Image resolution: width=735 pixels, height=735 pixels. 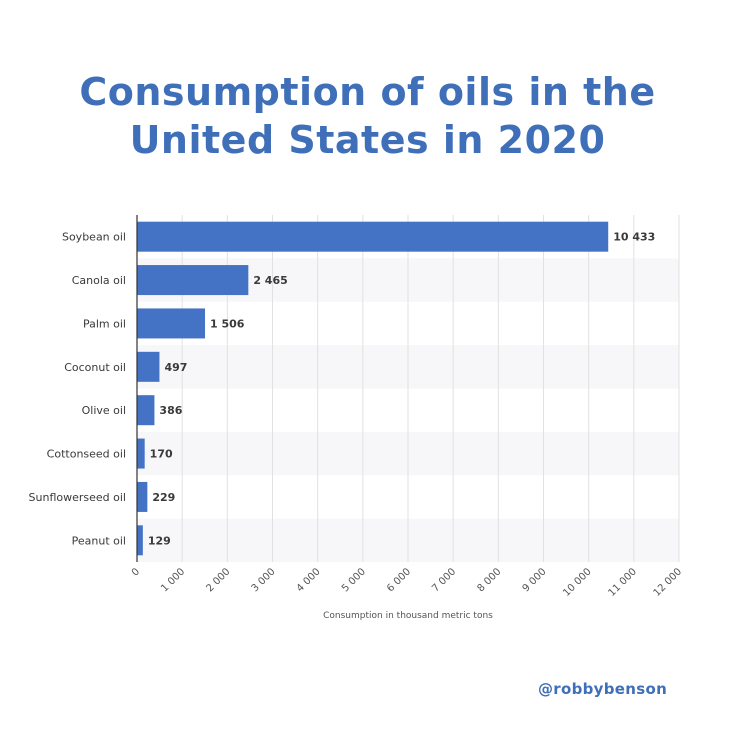 I want to click on title-line-2: United States in 2020, so click(x=367, y=140).